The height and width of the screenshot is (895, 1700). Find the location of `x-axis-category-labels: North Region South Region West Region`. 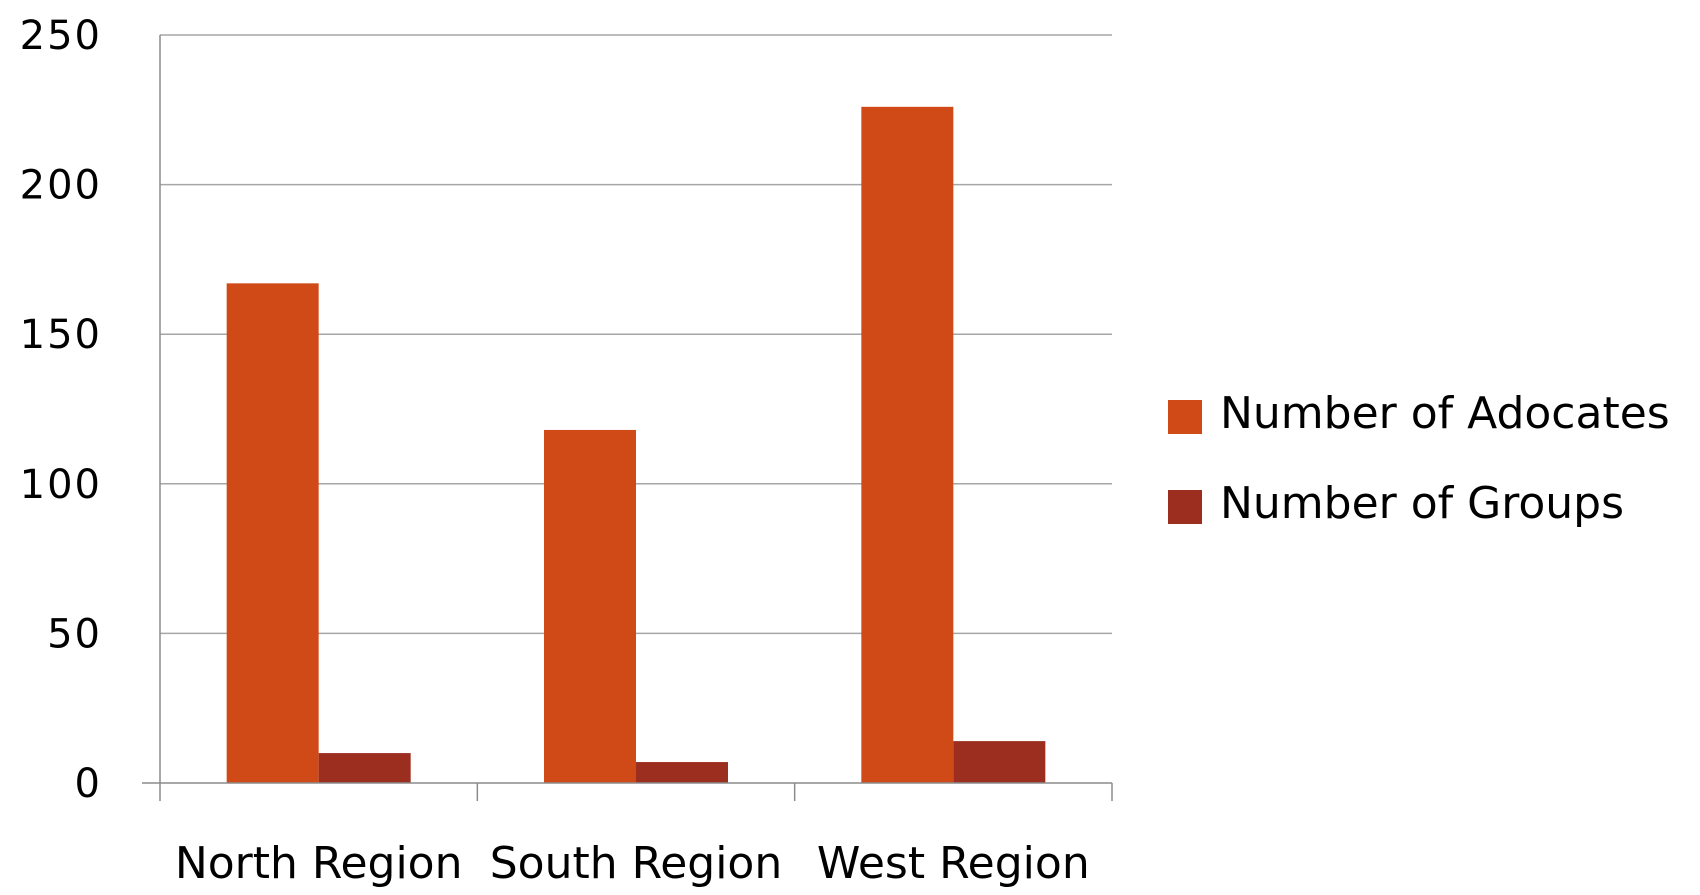

x-axis-category-labels: North Region South Region West Region is located at coordinates (632, 863).